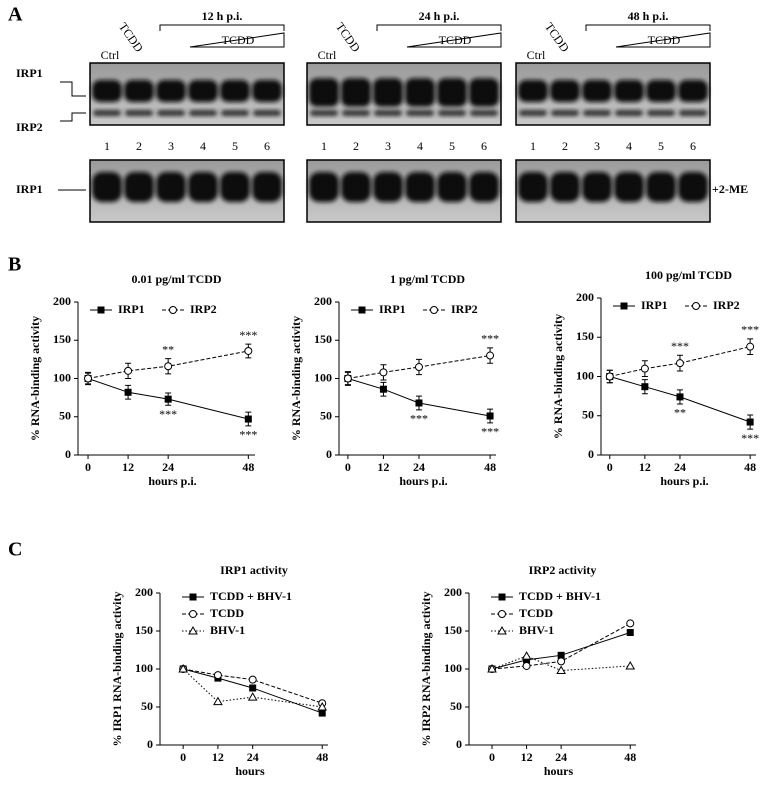 The image size is (764, 803). What do you see at coordinates (15, 15) in the screenshot?
I see `panel-label: A` at bounding box center [15, 15].